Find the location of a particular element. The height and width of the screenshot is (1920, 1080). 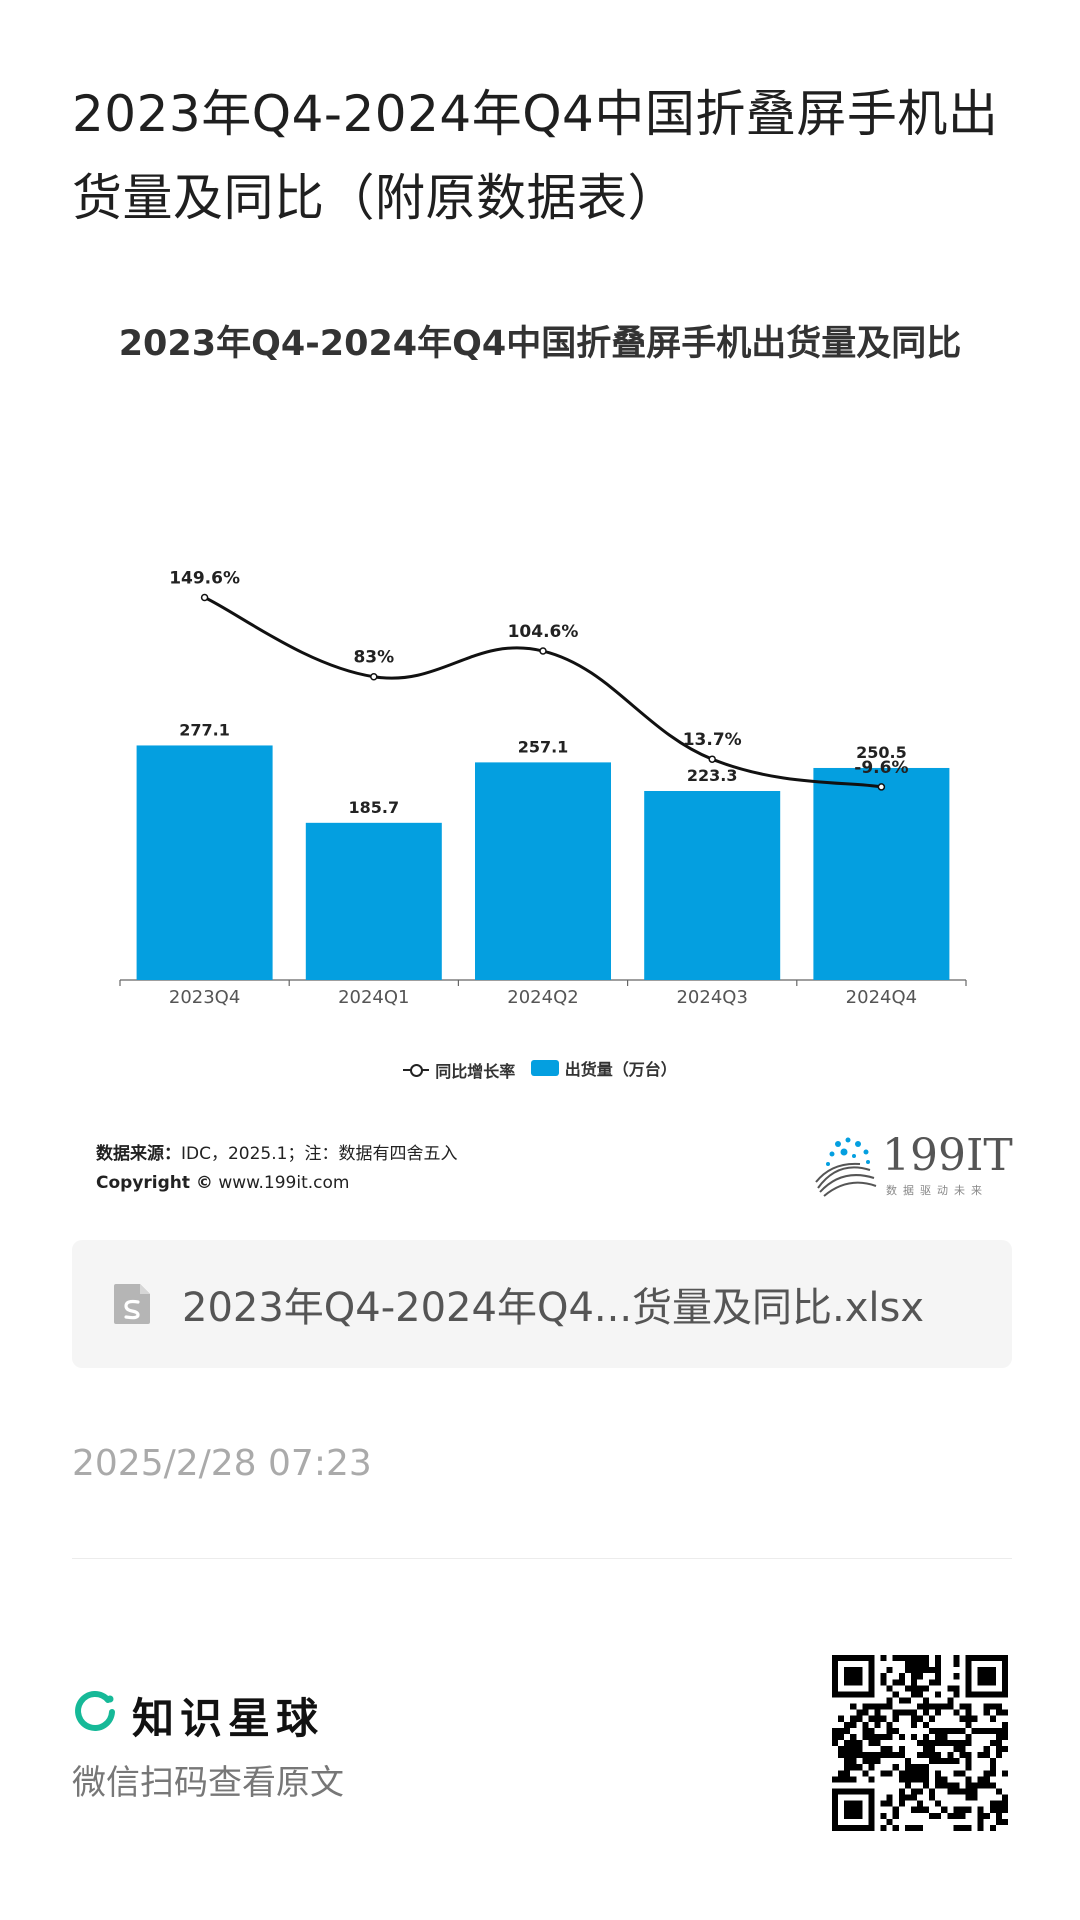

scan-hint: 微信扫码查看原文 is located at coordinates (208, 1783).